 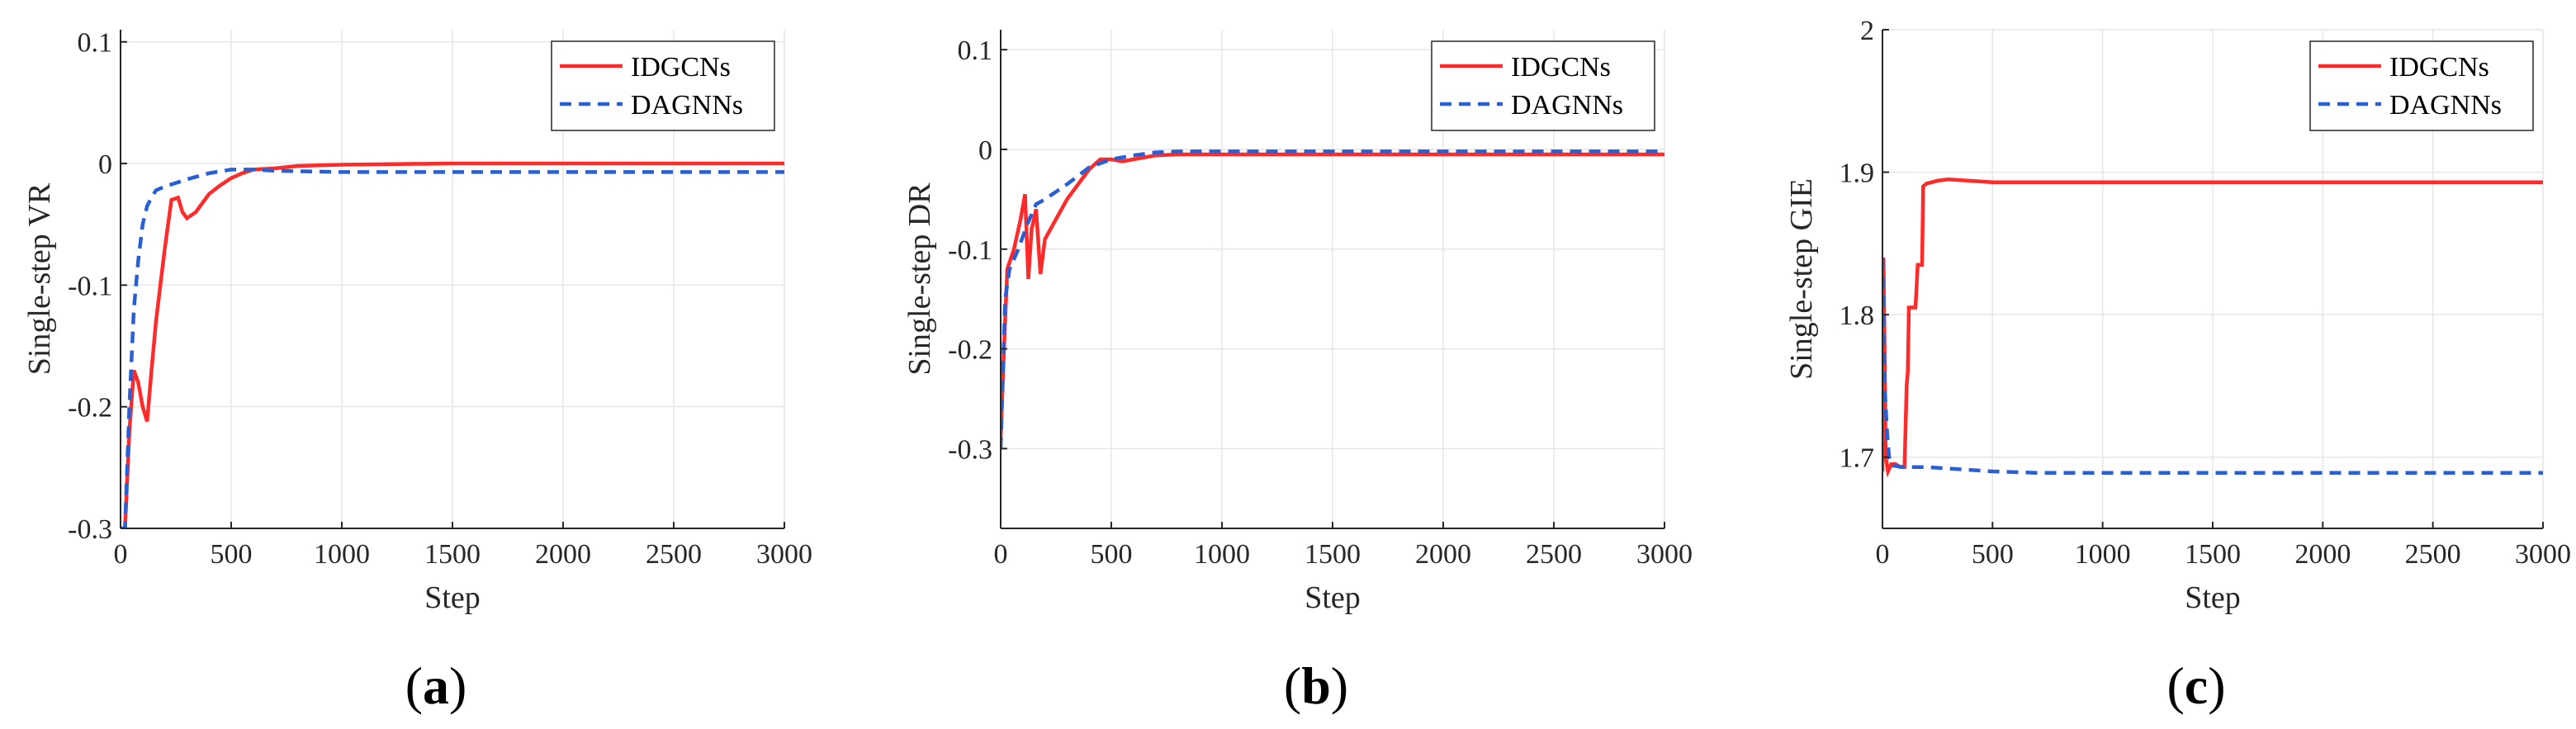 What do you see at coordinates (39, 278) in the screenshot?
I see `y-axis-label: Single-step VR` at bounding box center [39, 278].